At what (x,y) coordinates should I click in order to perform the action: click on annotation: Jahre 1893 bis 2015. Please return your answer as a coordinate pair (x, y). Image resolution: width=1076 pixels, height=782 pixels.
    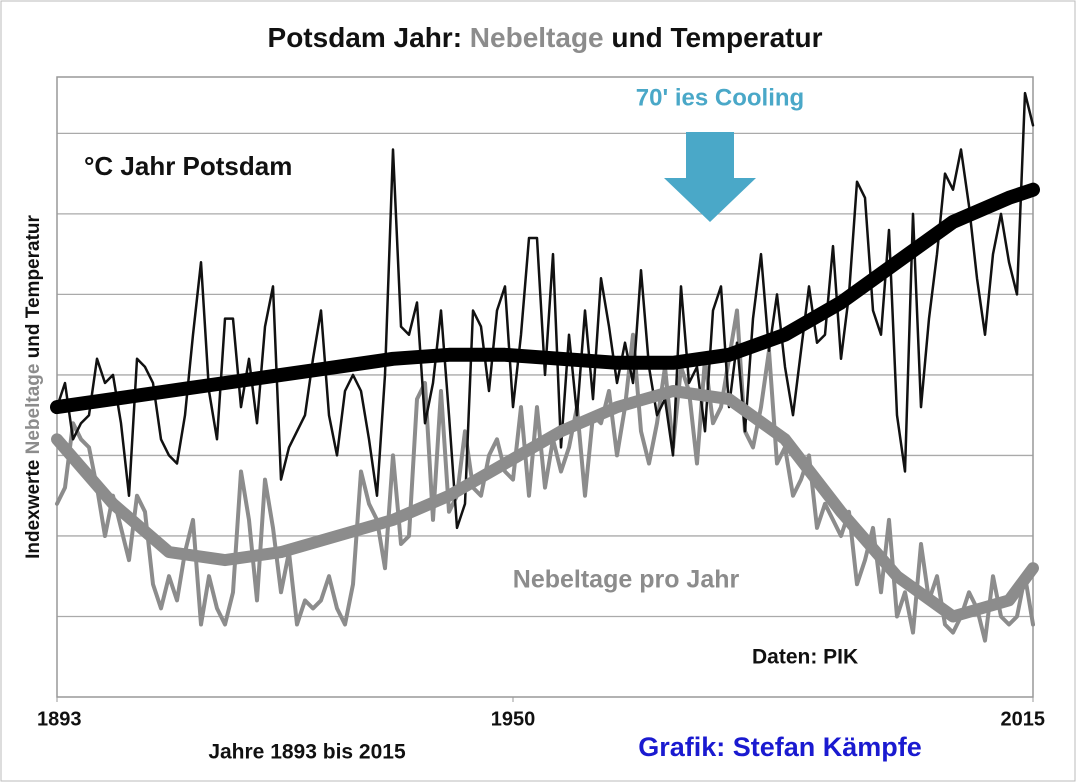
    Looking at the image, I should click on (307, 752).